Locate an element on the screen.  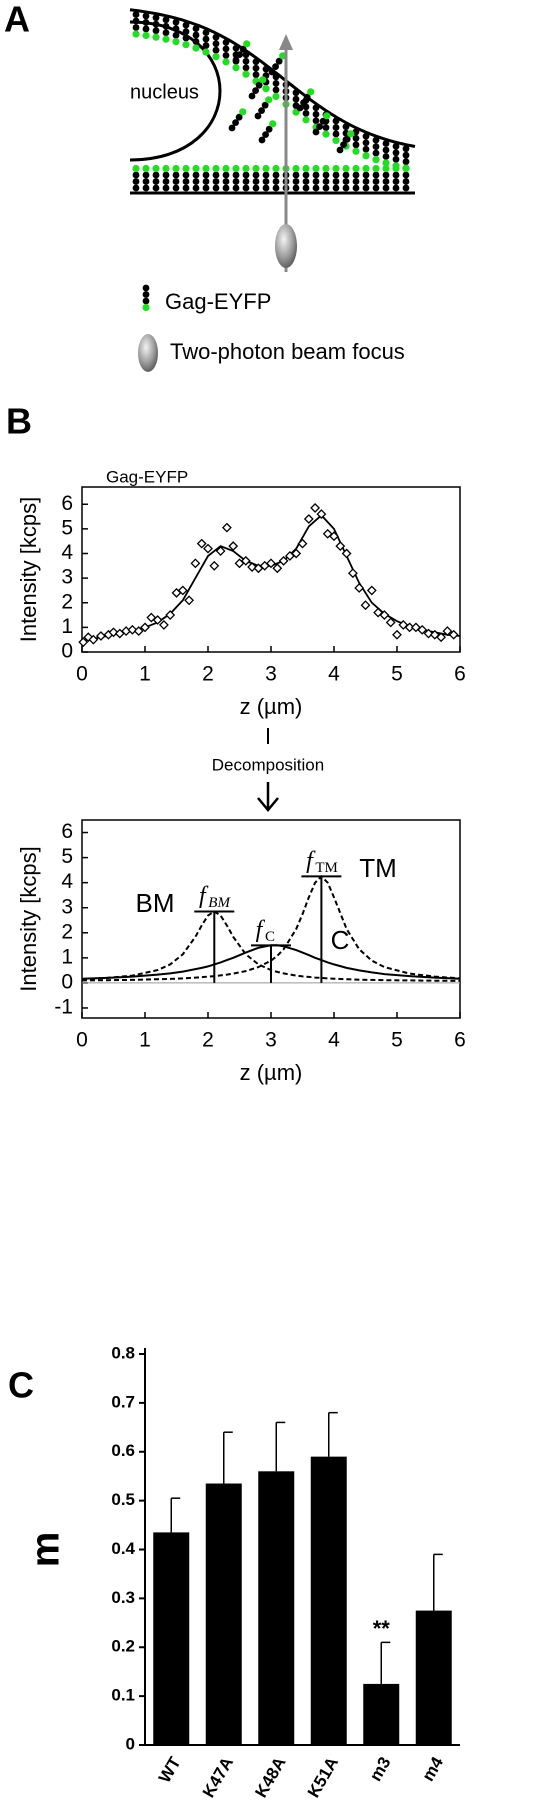
arrow-head is located at coordinates (268, 804).